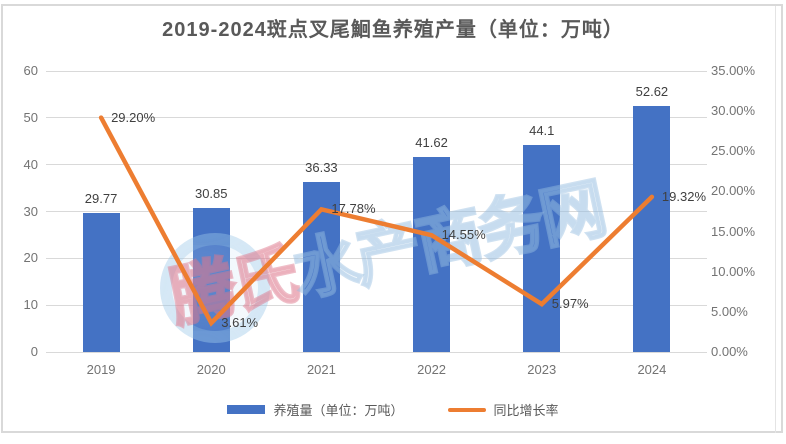 This screenshot has height=444, width=786. I want to click on left-axis-tick: 50, so click(30, 117).